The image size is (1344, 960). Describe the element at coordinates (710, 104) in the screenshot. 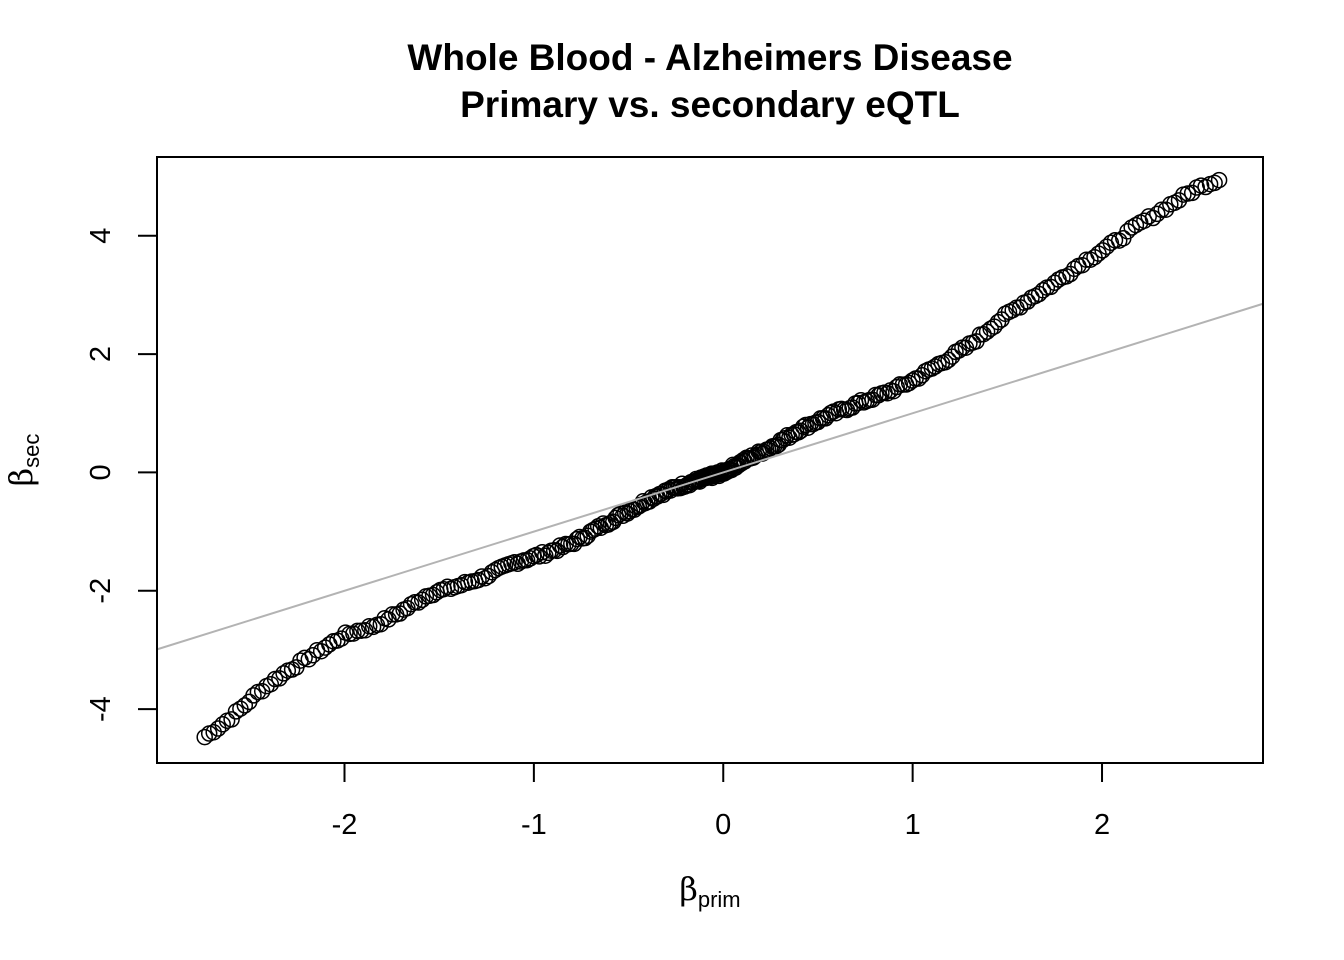

I see `chart-subtitle: Primary vs. secondary eQTL` at that location.